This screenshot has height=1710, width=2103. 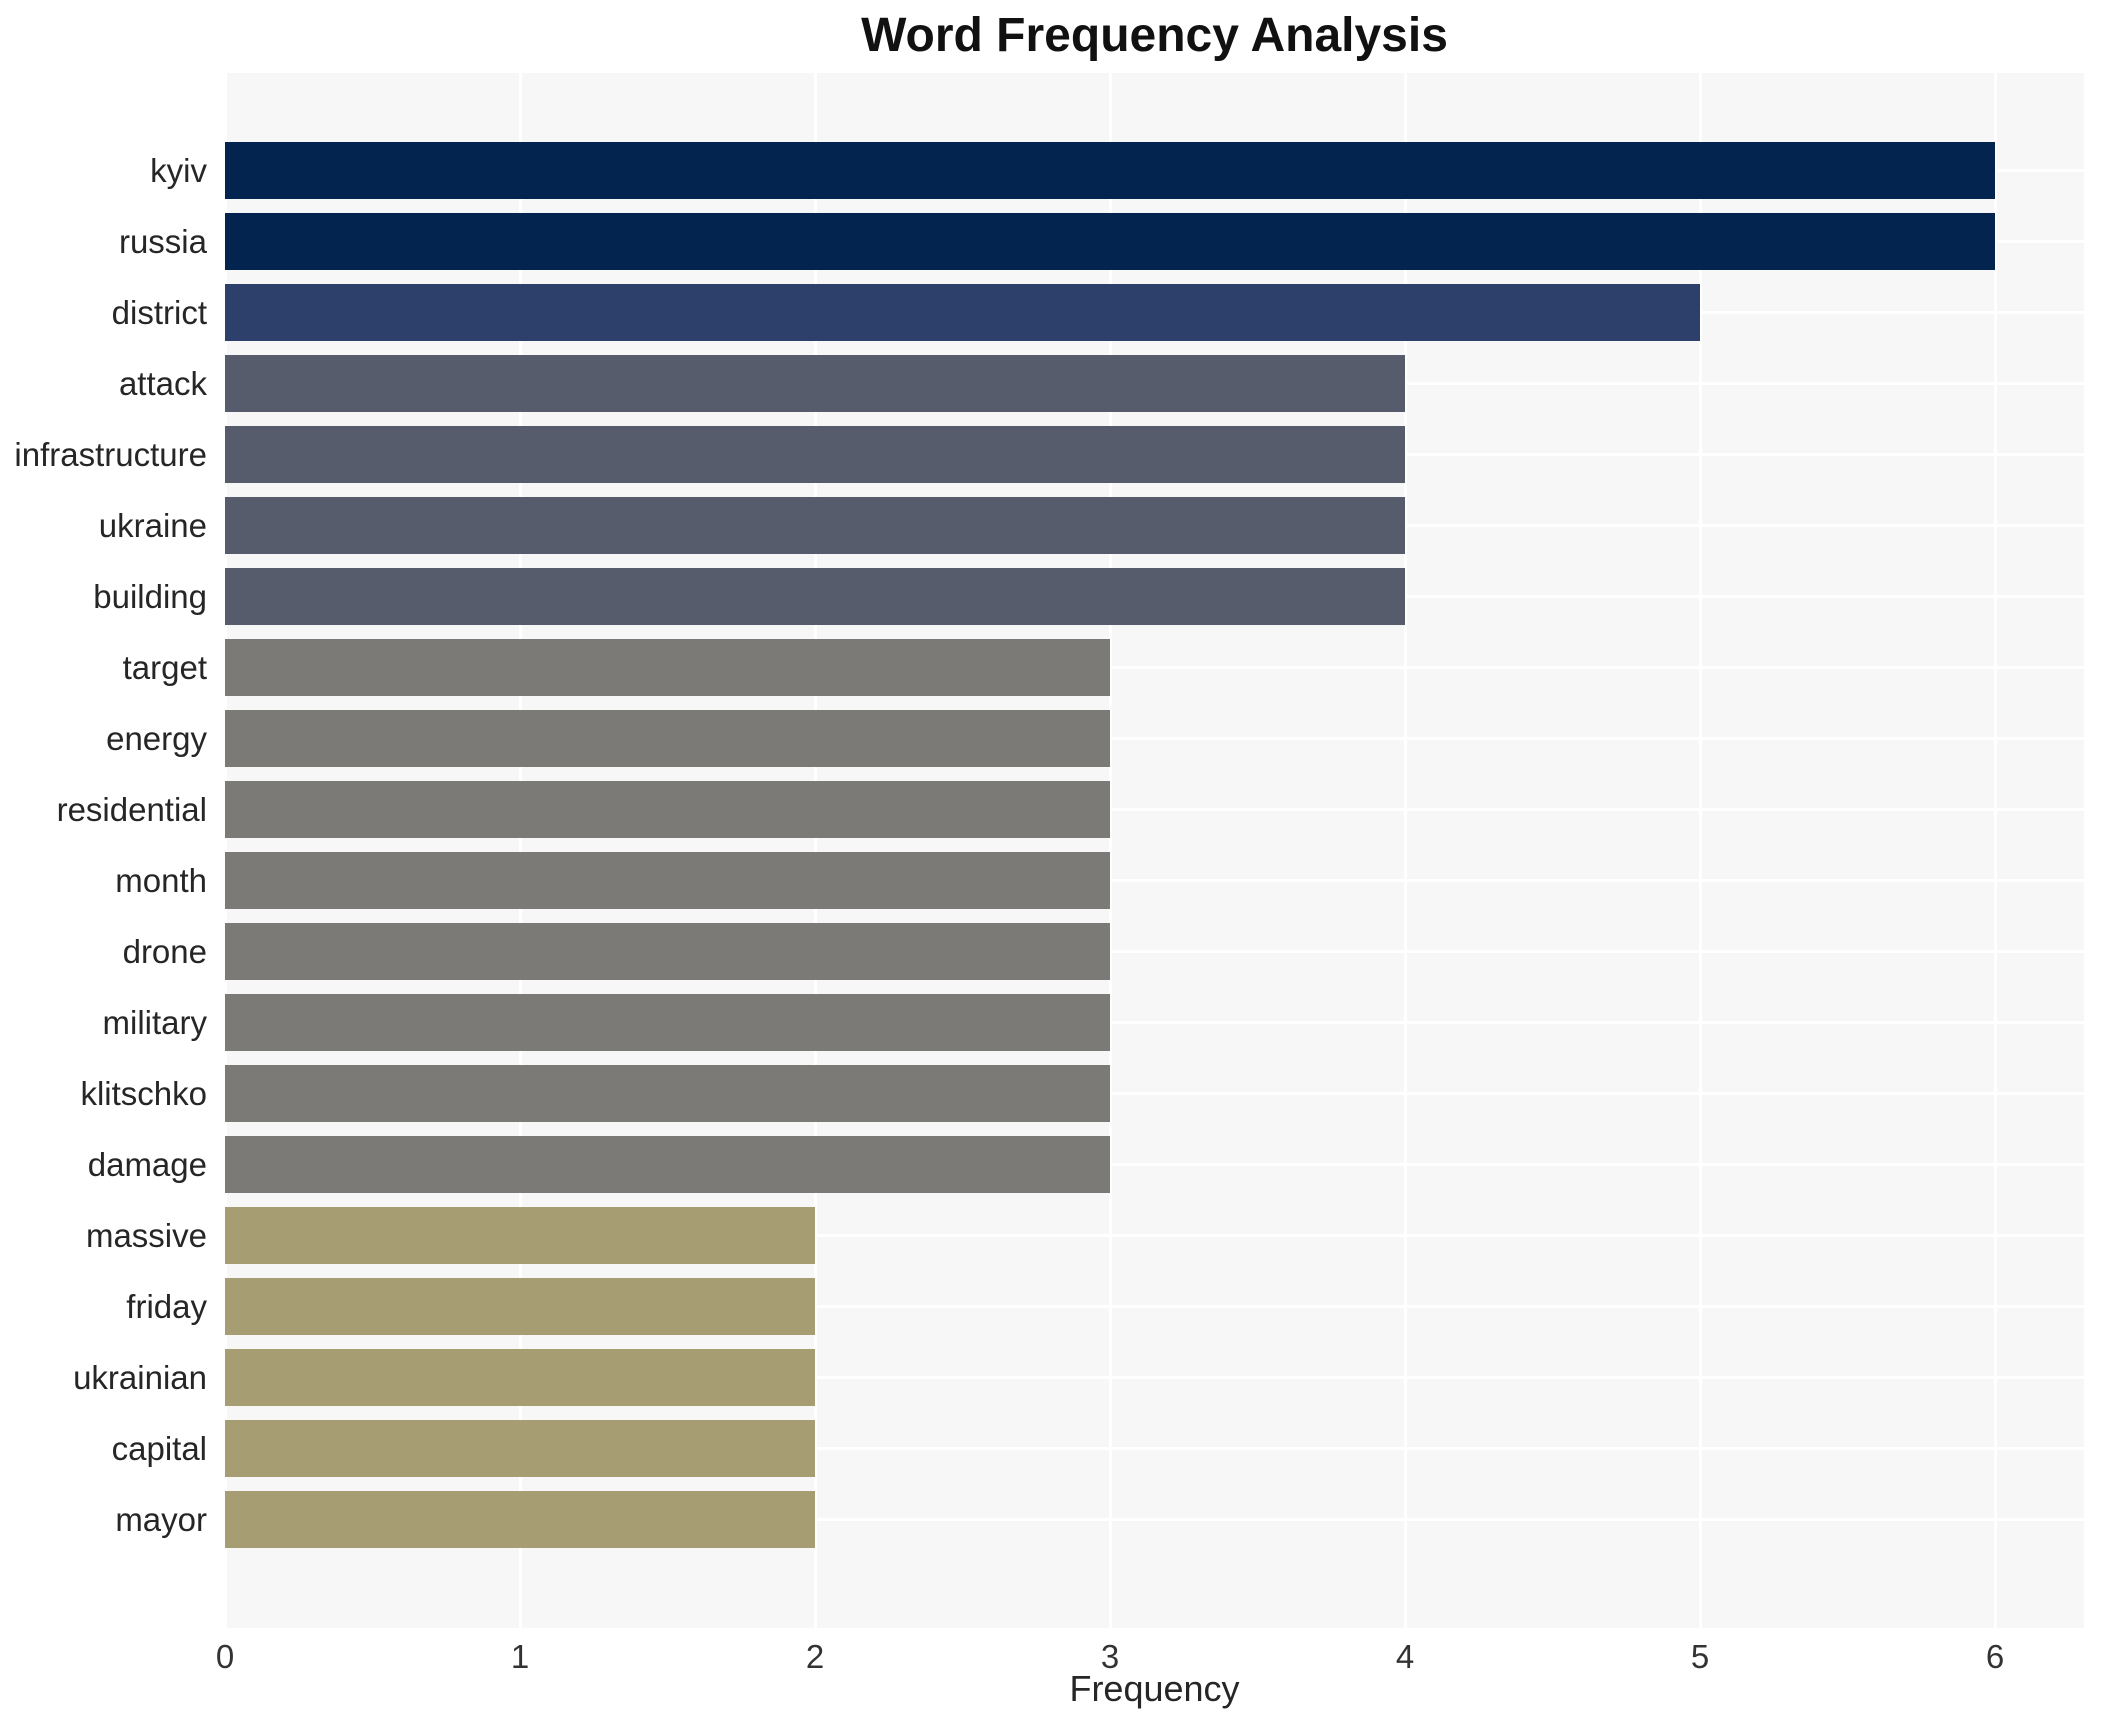 I want to click on bar-district, so click(x=962, y=312).